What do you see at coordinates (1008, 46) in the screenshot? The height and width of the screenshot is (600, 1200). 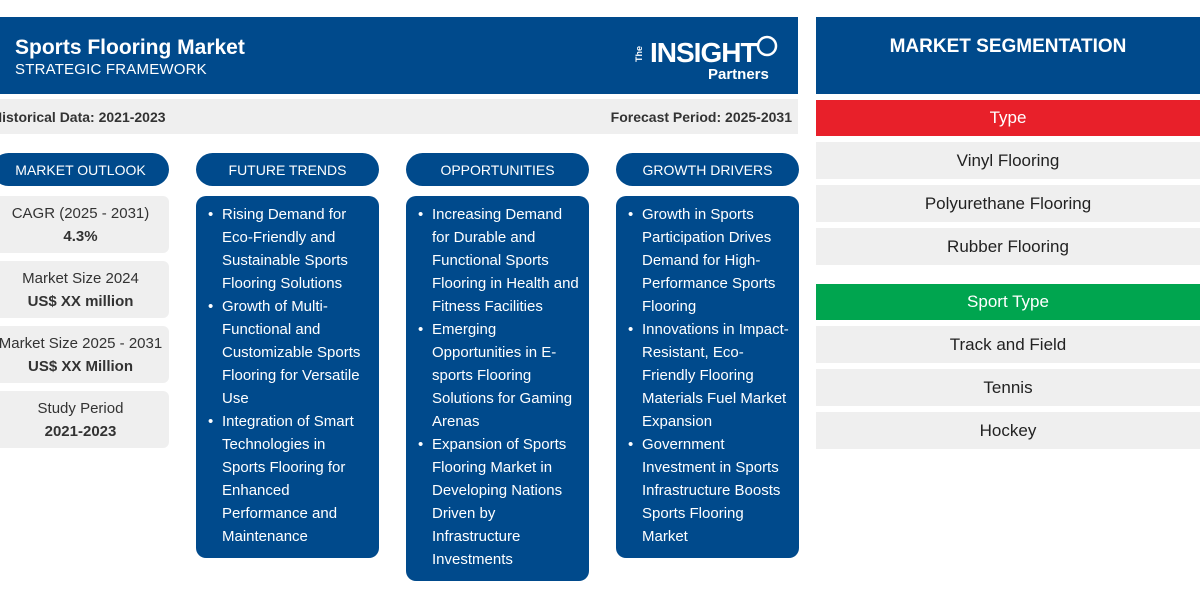 I see `segmentation-title: MARKET SEGMENTATION` at bounding box center [1008, 46].